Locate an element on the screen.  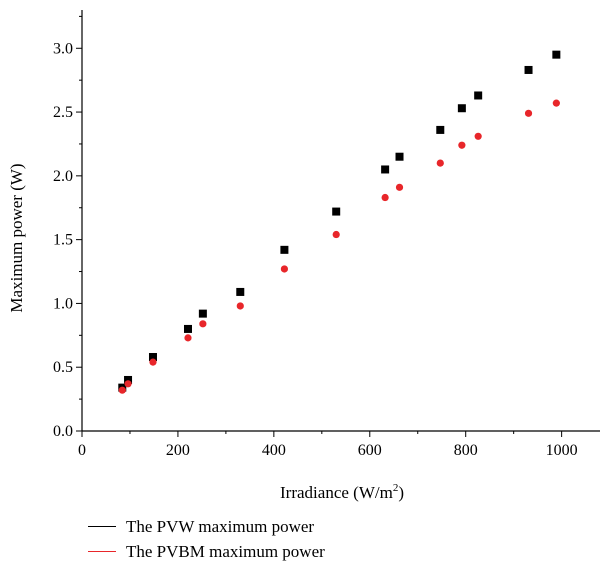
x-tick-label: 200 is located at coordinates (178, 450).